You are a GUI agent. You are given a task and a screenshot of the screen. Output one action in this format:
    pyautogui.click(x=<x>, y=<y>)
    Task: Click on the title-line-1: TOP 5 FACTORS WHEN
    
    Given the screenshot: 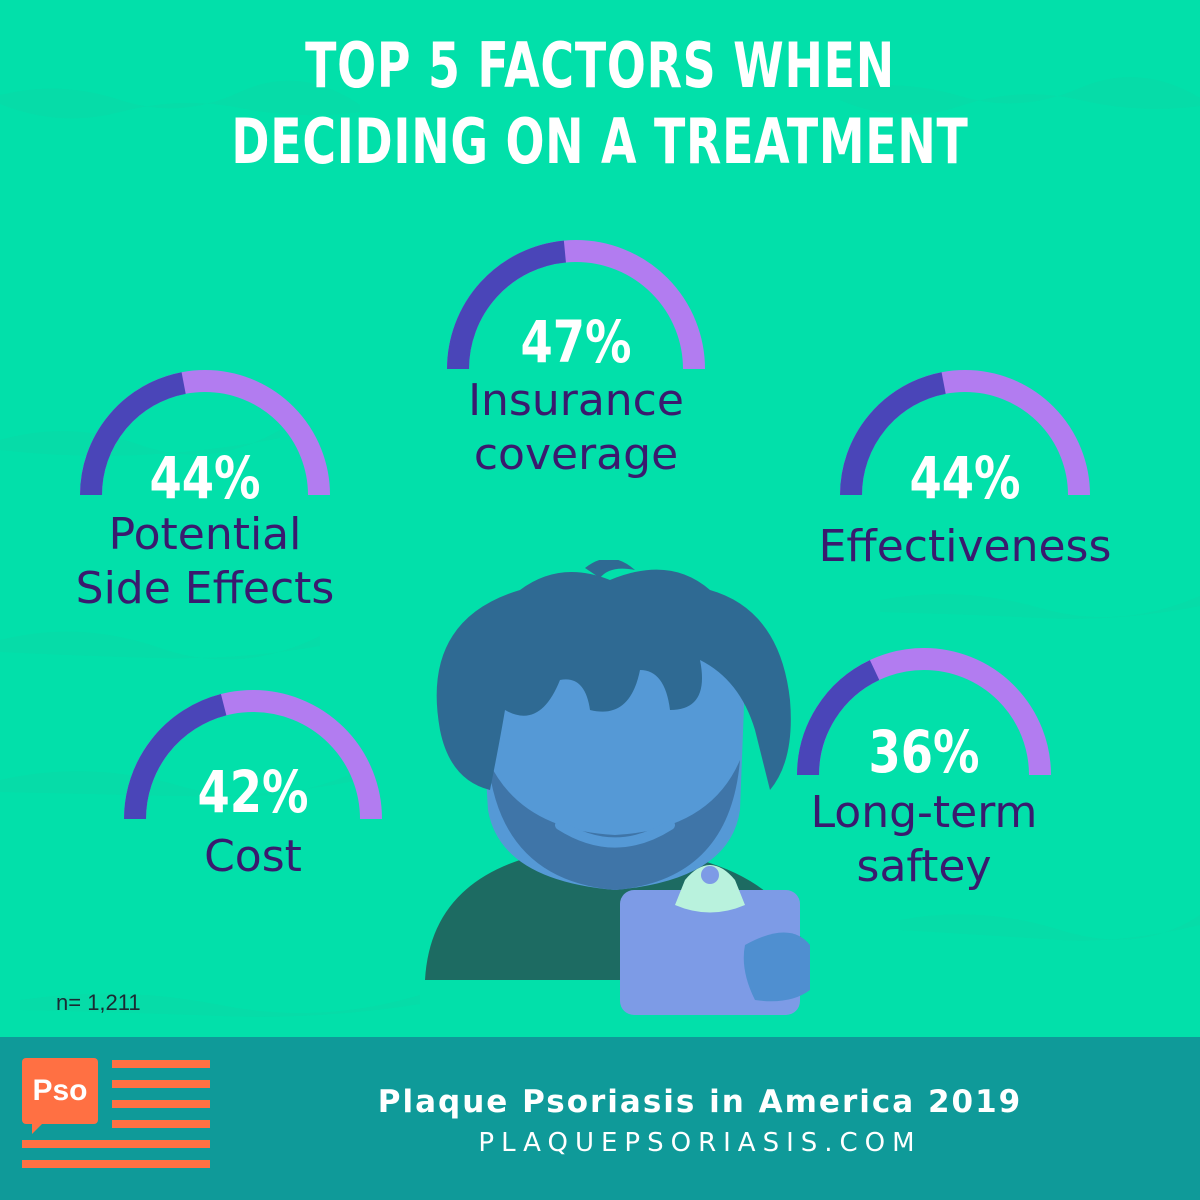 What is the action you would take?
    pyautogui.click(x=600, y=65)
    